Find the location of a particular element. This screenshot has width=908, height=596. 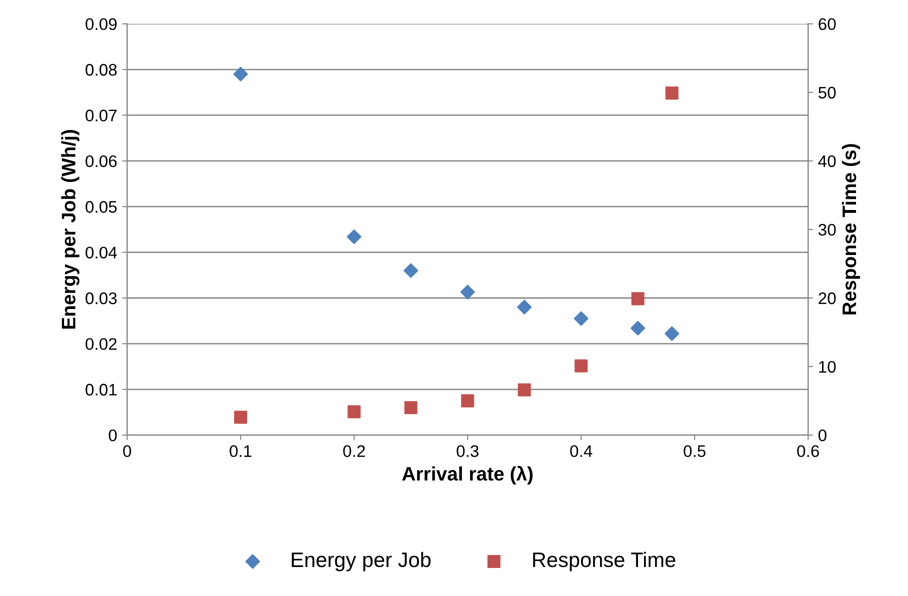

y-tick-label: 0.04 is located at coordinates (101, 252).